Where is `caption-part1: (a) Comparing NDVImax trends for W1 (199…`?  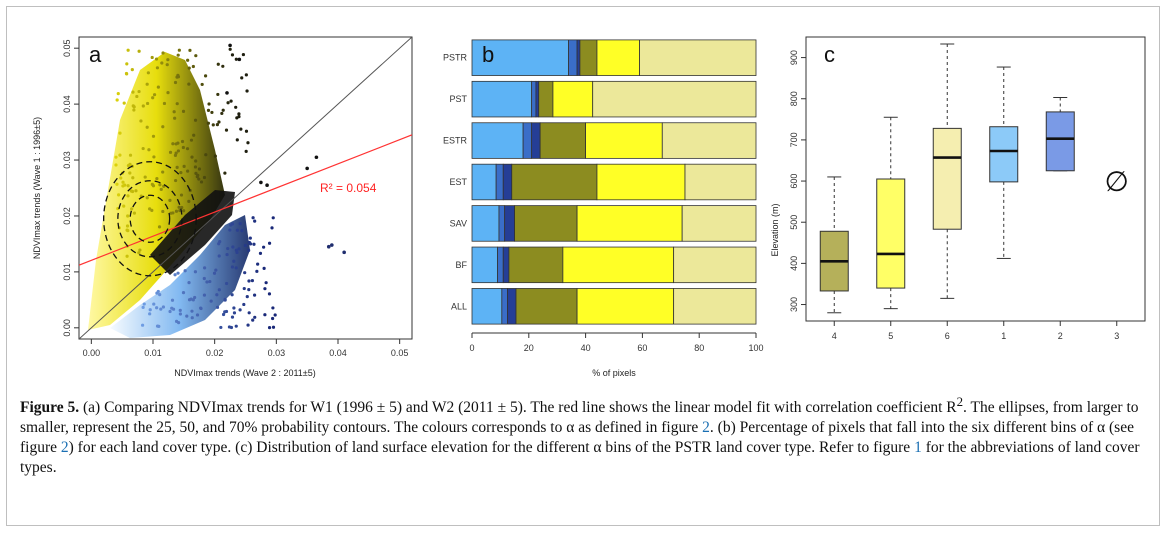 caption-part1: (a) Comparing NDVImax trends for W1 (199… is located at coordinates (518, 408).